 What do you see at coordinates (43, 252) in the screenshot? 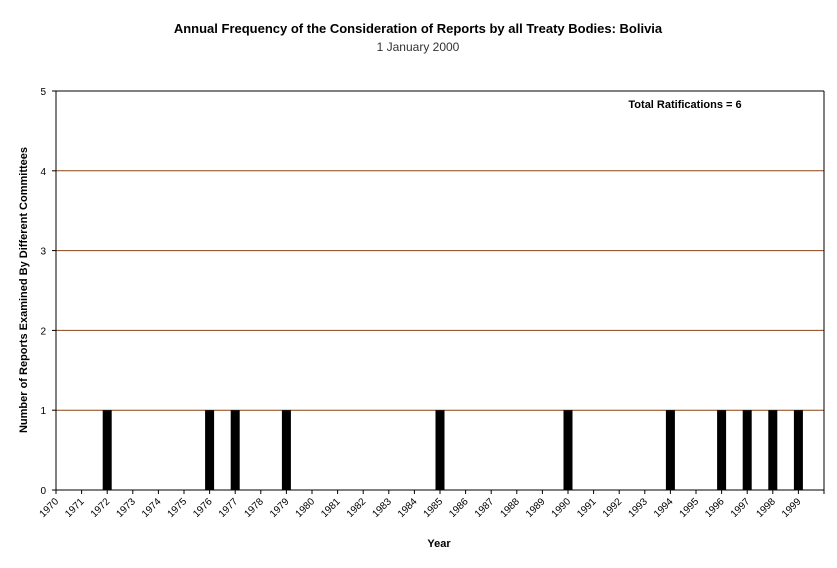
I see `y-tick-label-3: 3` at bounding box center [43, 252].